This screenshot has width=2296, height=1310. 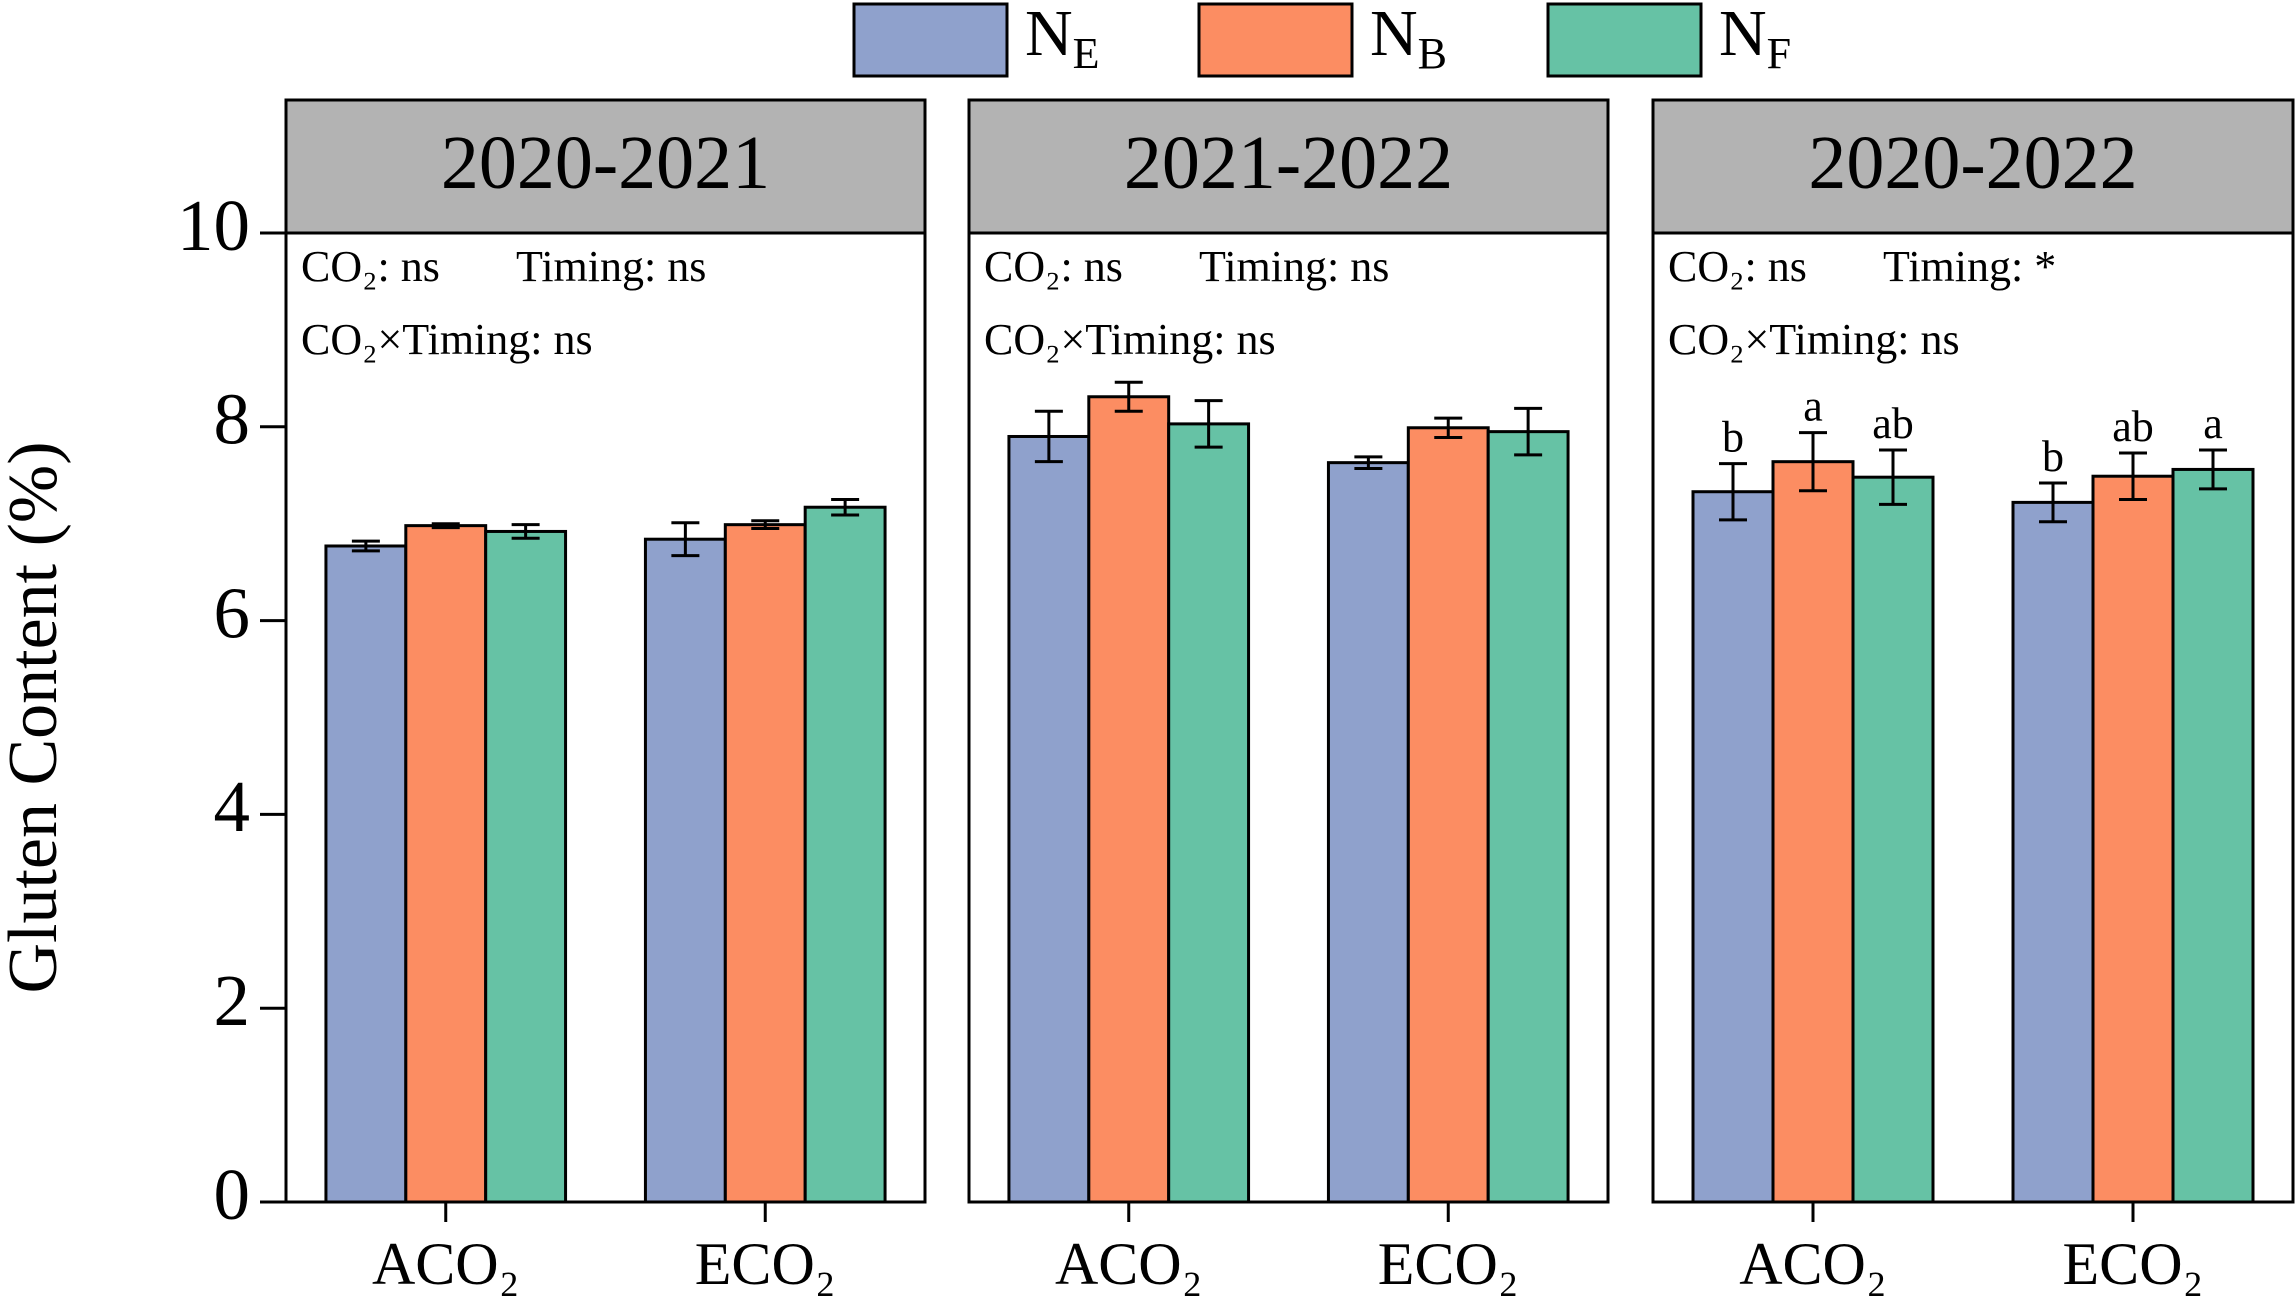 I want to click on y-tick-label: 10, so click(x=213, y=225).